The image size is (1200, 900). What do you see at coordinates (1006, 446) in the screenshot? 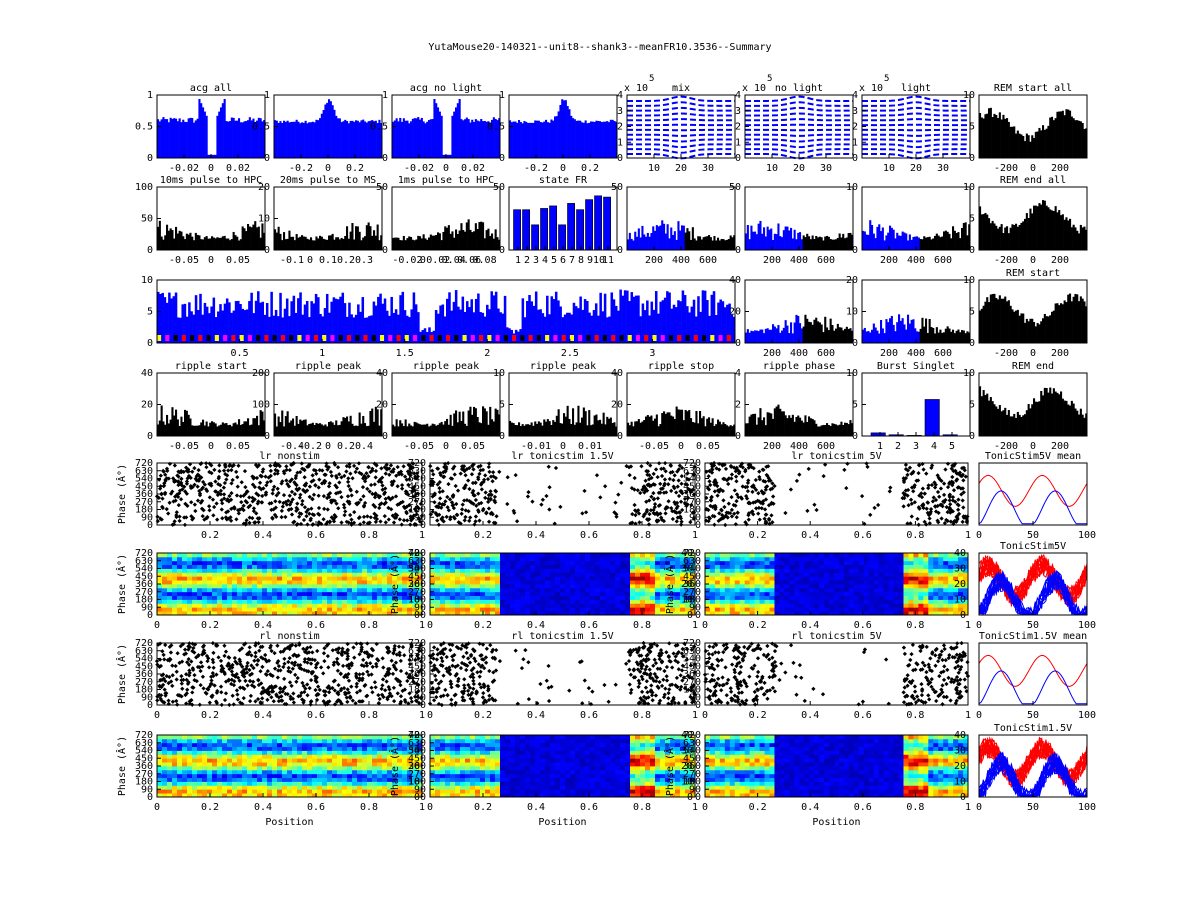
I see `x-tick-label: -200` at bounding box center [1006, 446].